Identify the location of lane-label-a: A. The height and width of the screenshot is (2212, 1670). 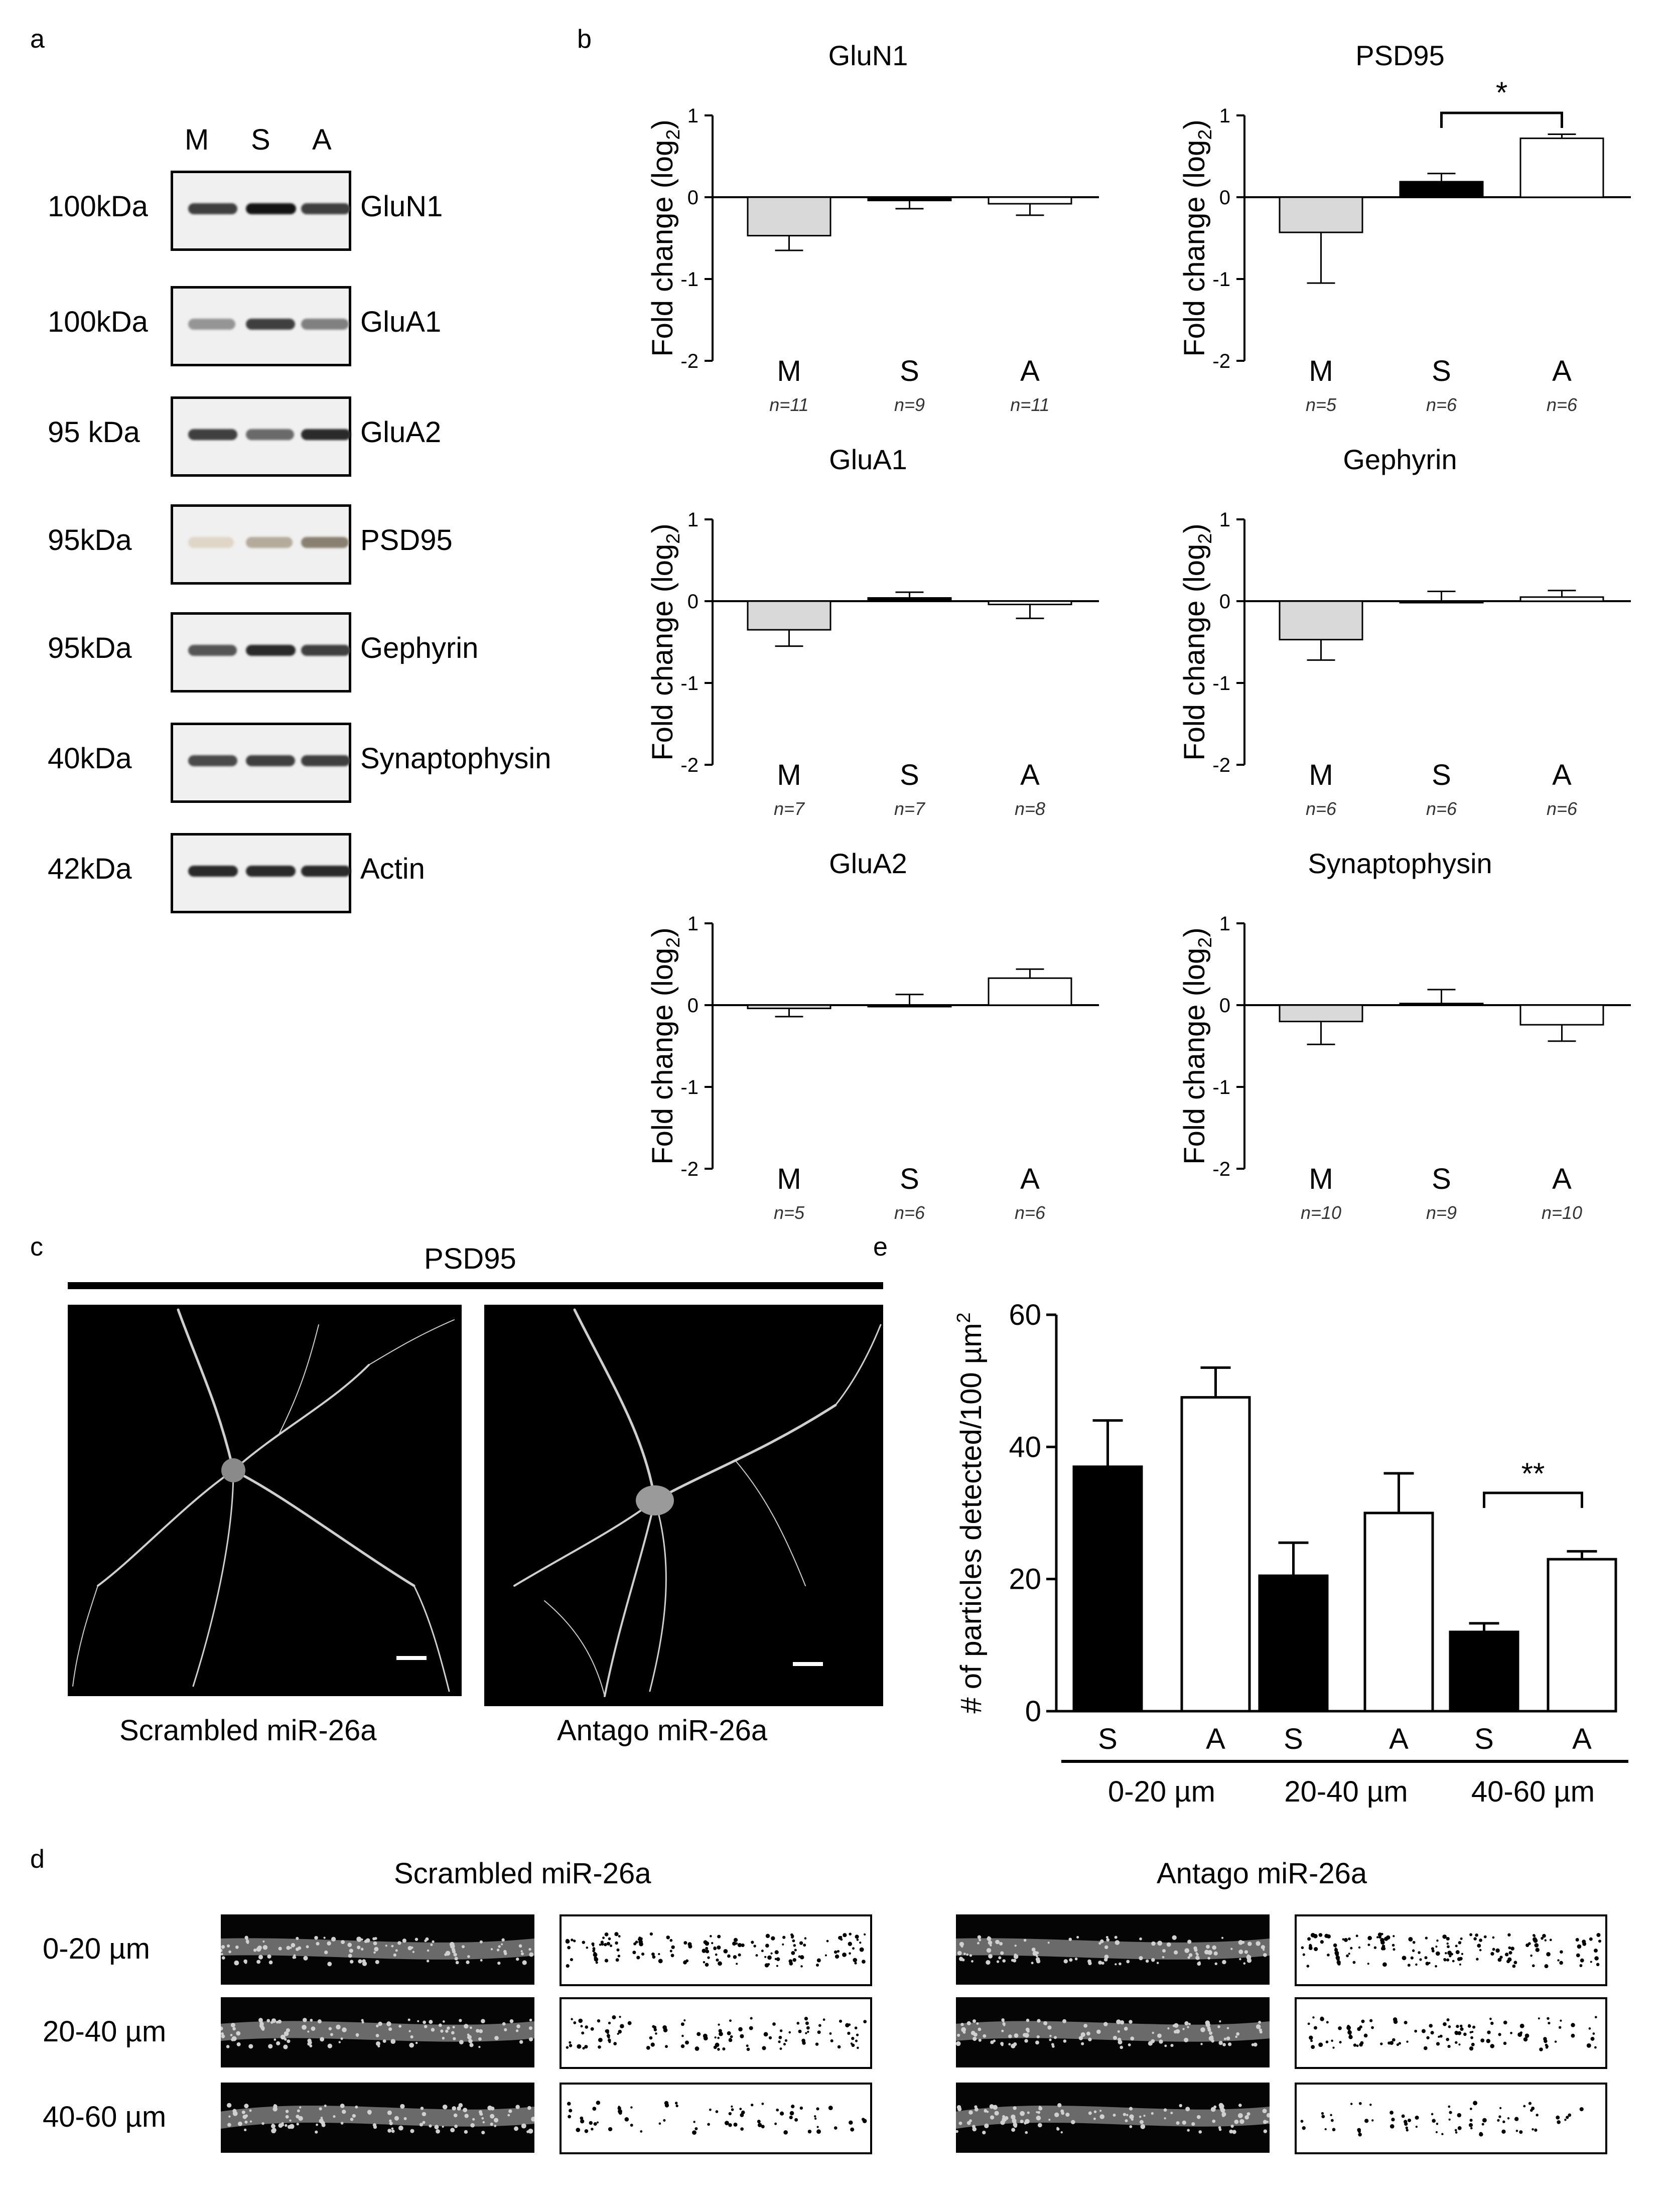
(322, 139).